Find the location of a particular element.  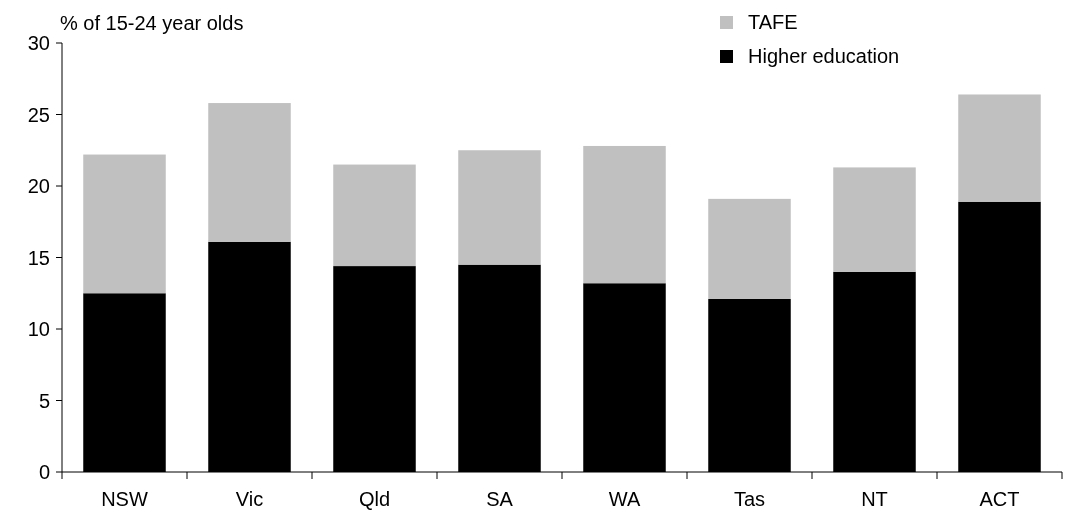

y-tick-label: 15 is located at coordinates (38, 257).